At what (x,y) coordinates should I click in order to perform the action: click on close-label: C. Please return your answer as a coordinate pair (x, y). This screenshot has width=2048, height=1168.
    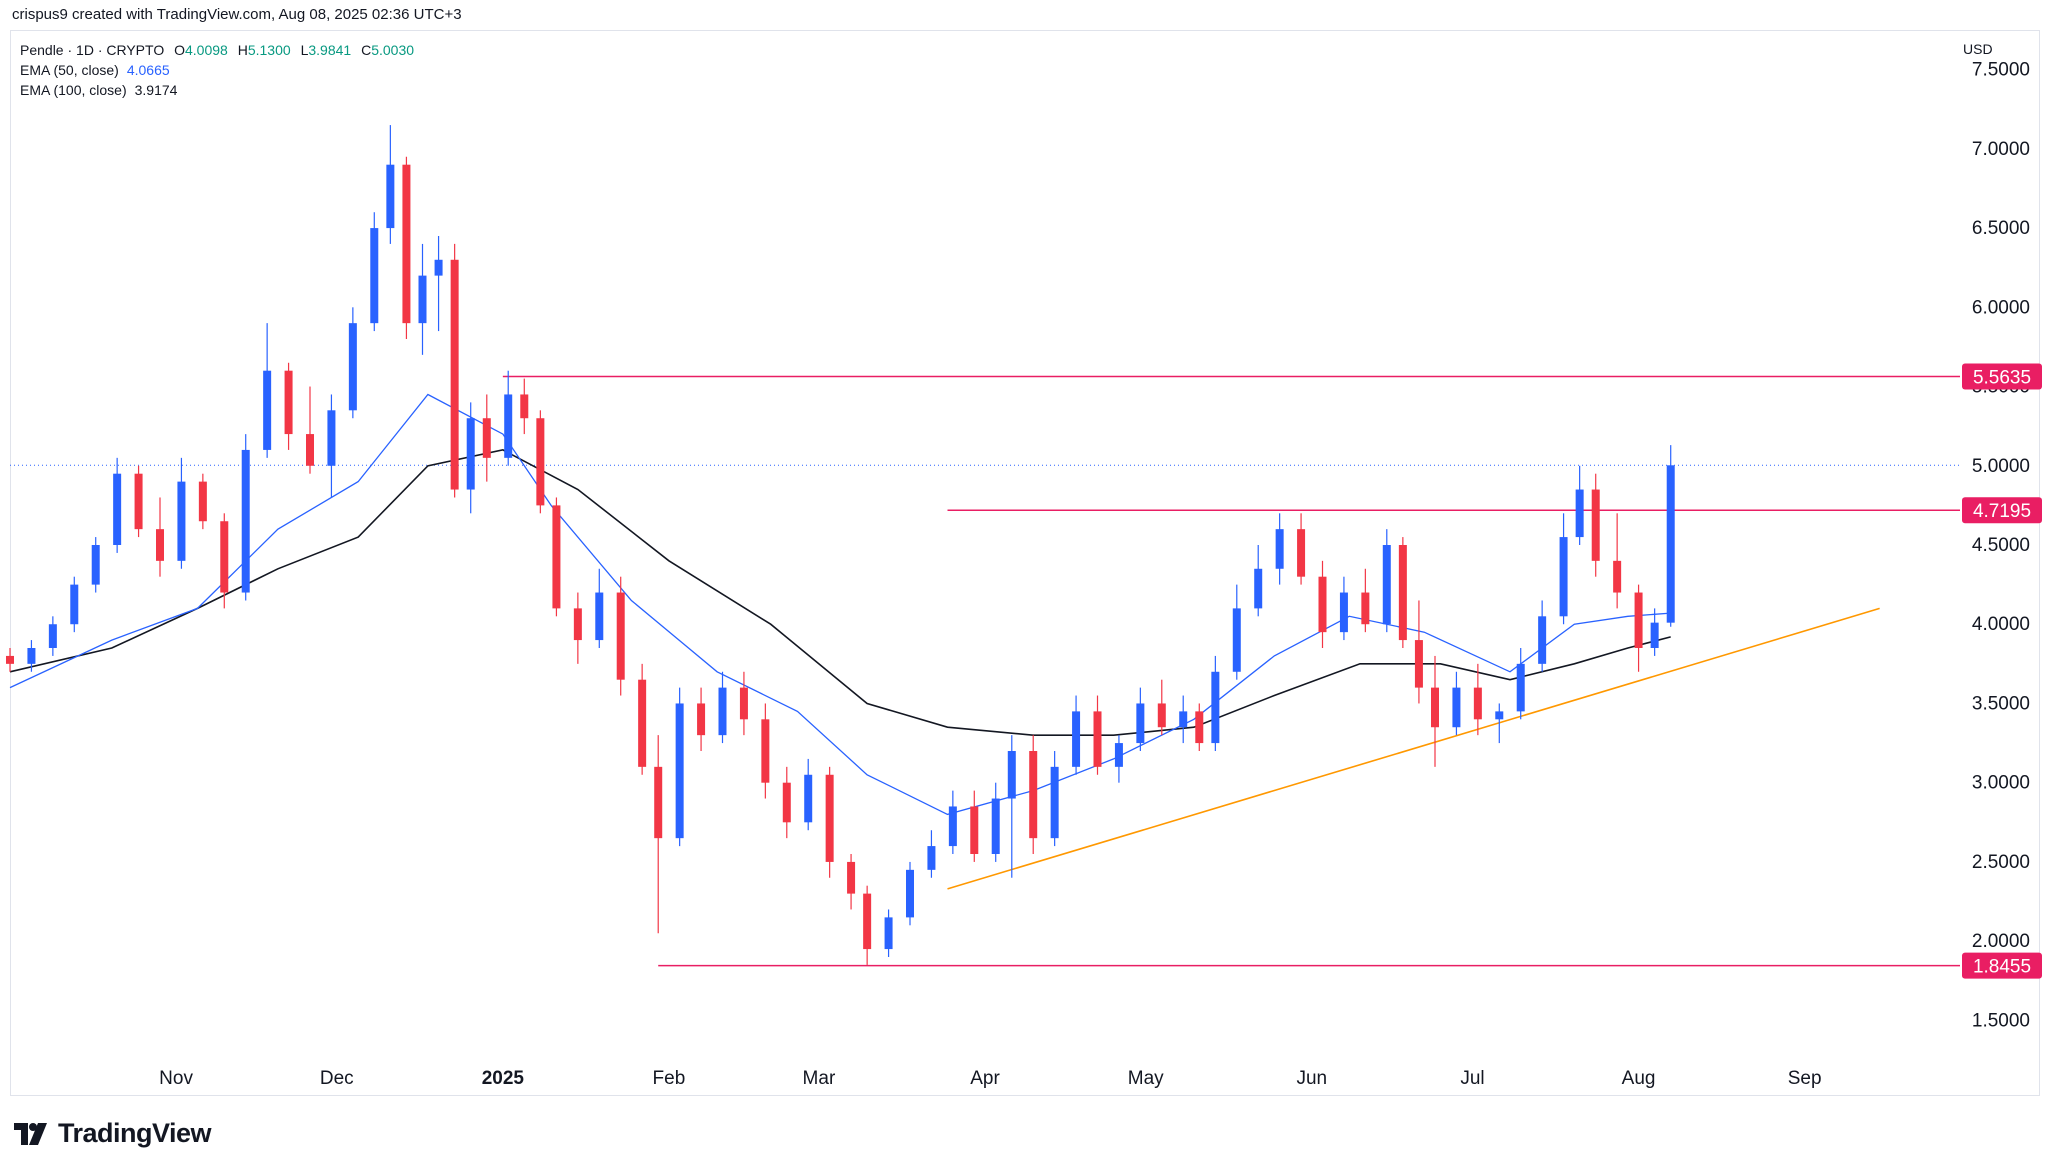
    Looking at the image, I should click on (366, 50).